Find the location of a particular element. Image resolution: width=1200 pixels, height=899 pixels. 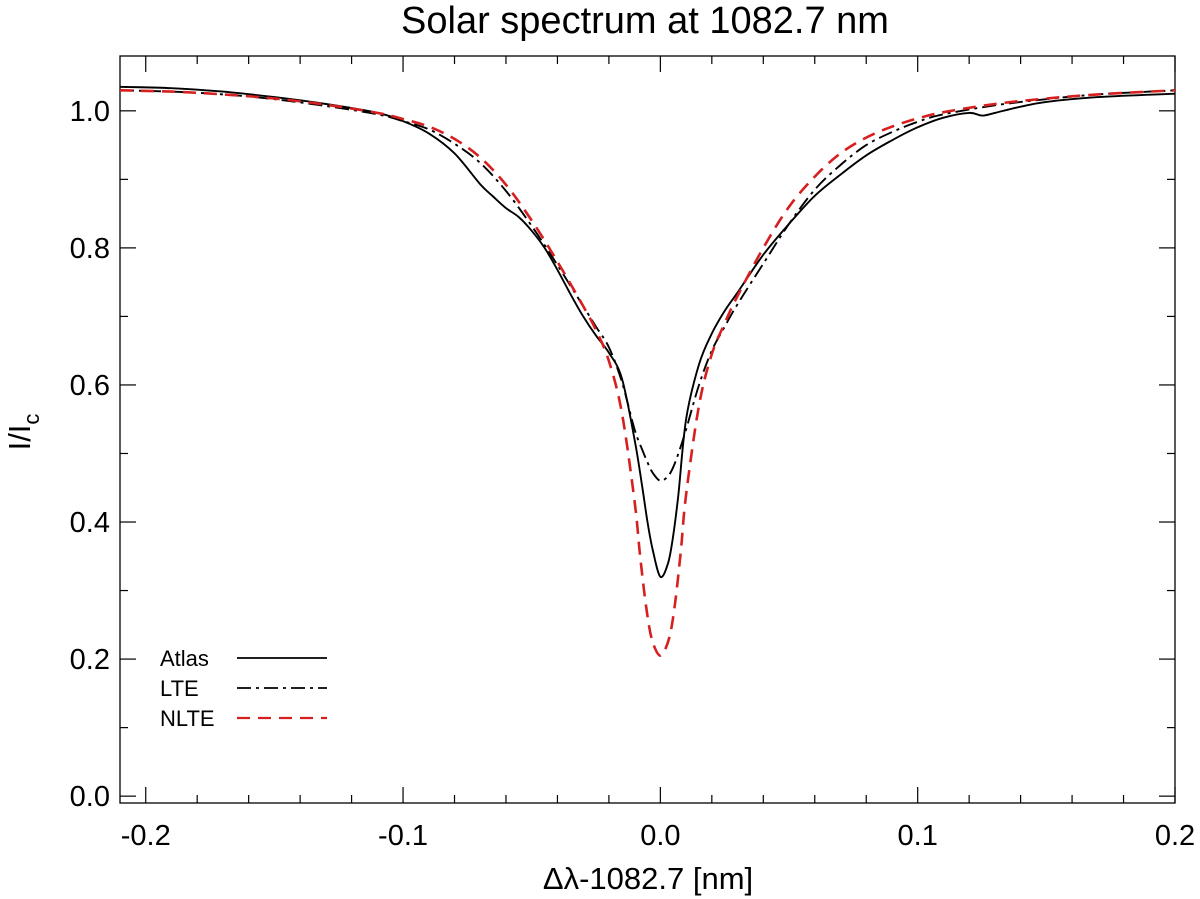

x-tick-label: 0.0 is located at coordinates (660, 836).